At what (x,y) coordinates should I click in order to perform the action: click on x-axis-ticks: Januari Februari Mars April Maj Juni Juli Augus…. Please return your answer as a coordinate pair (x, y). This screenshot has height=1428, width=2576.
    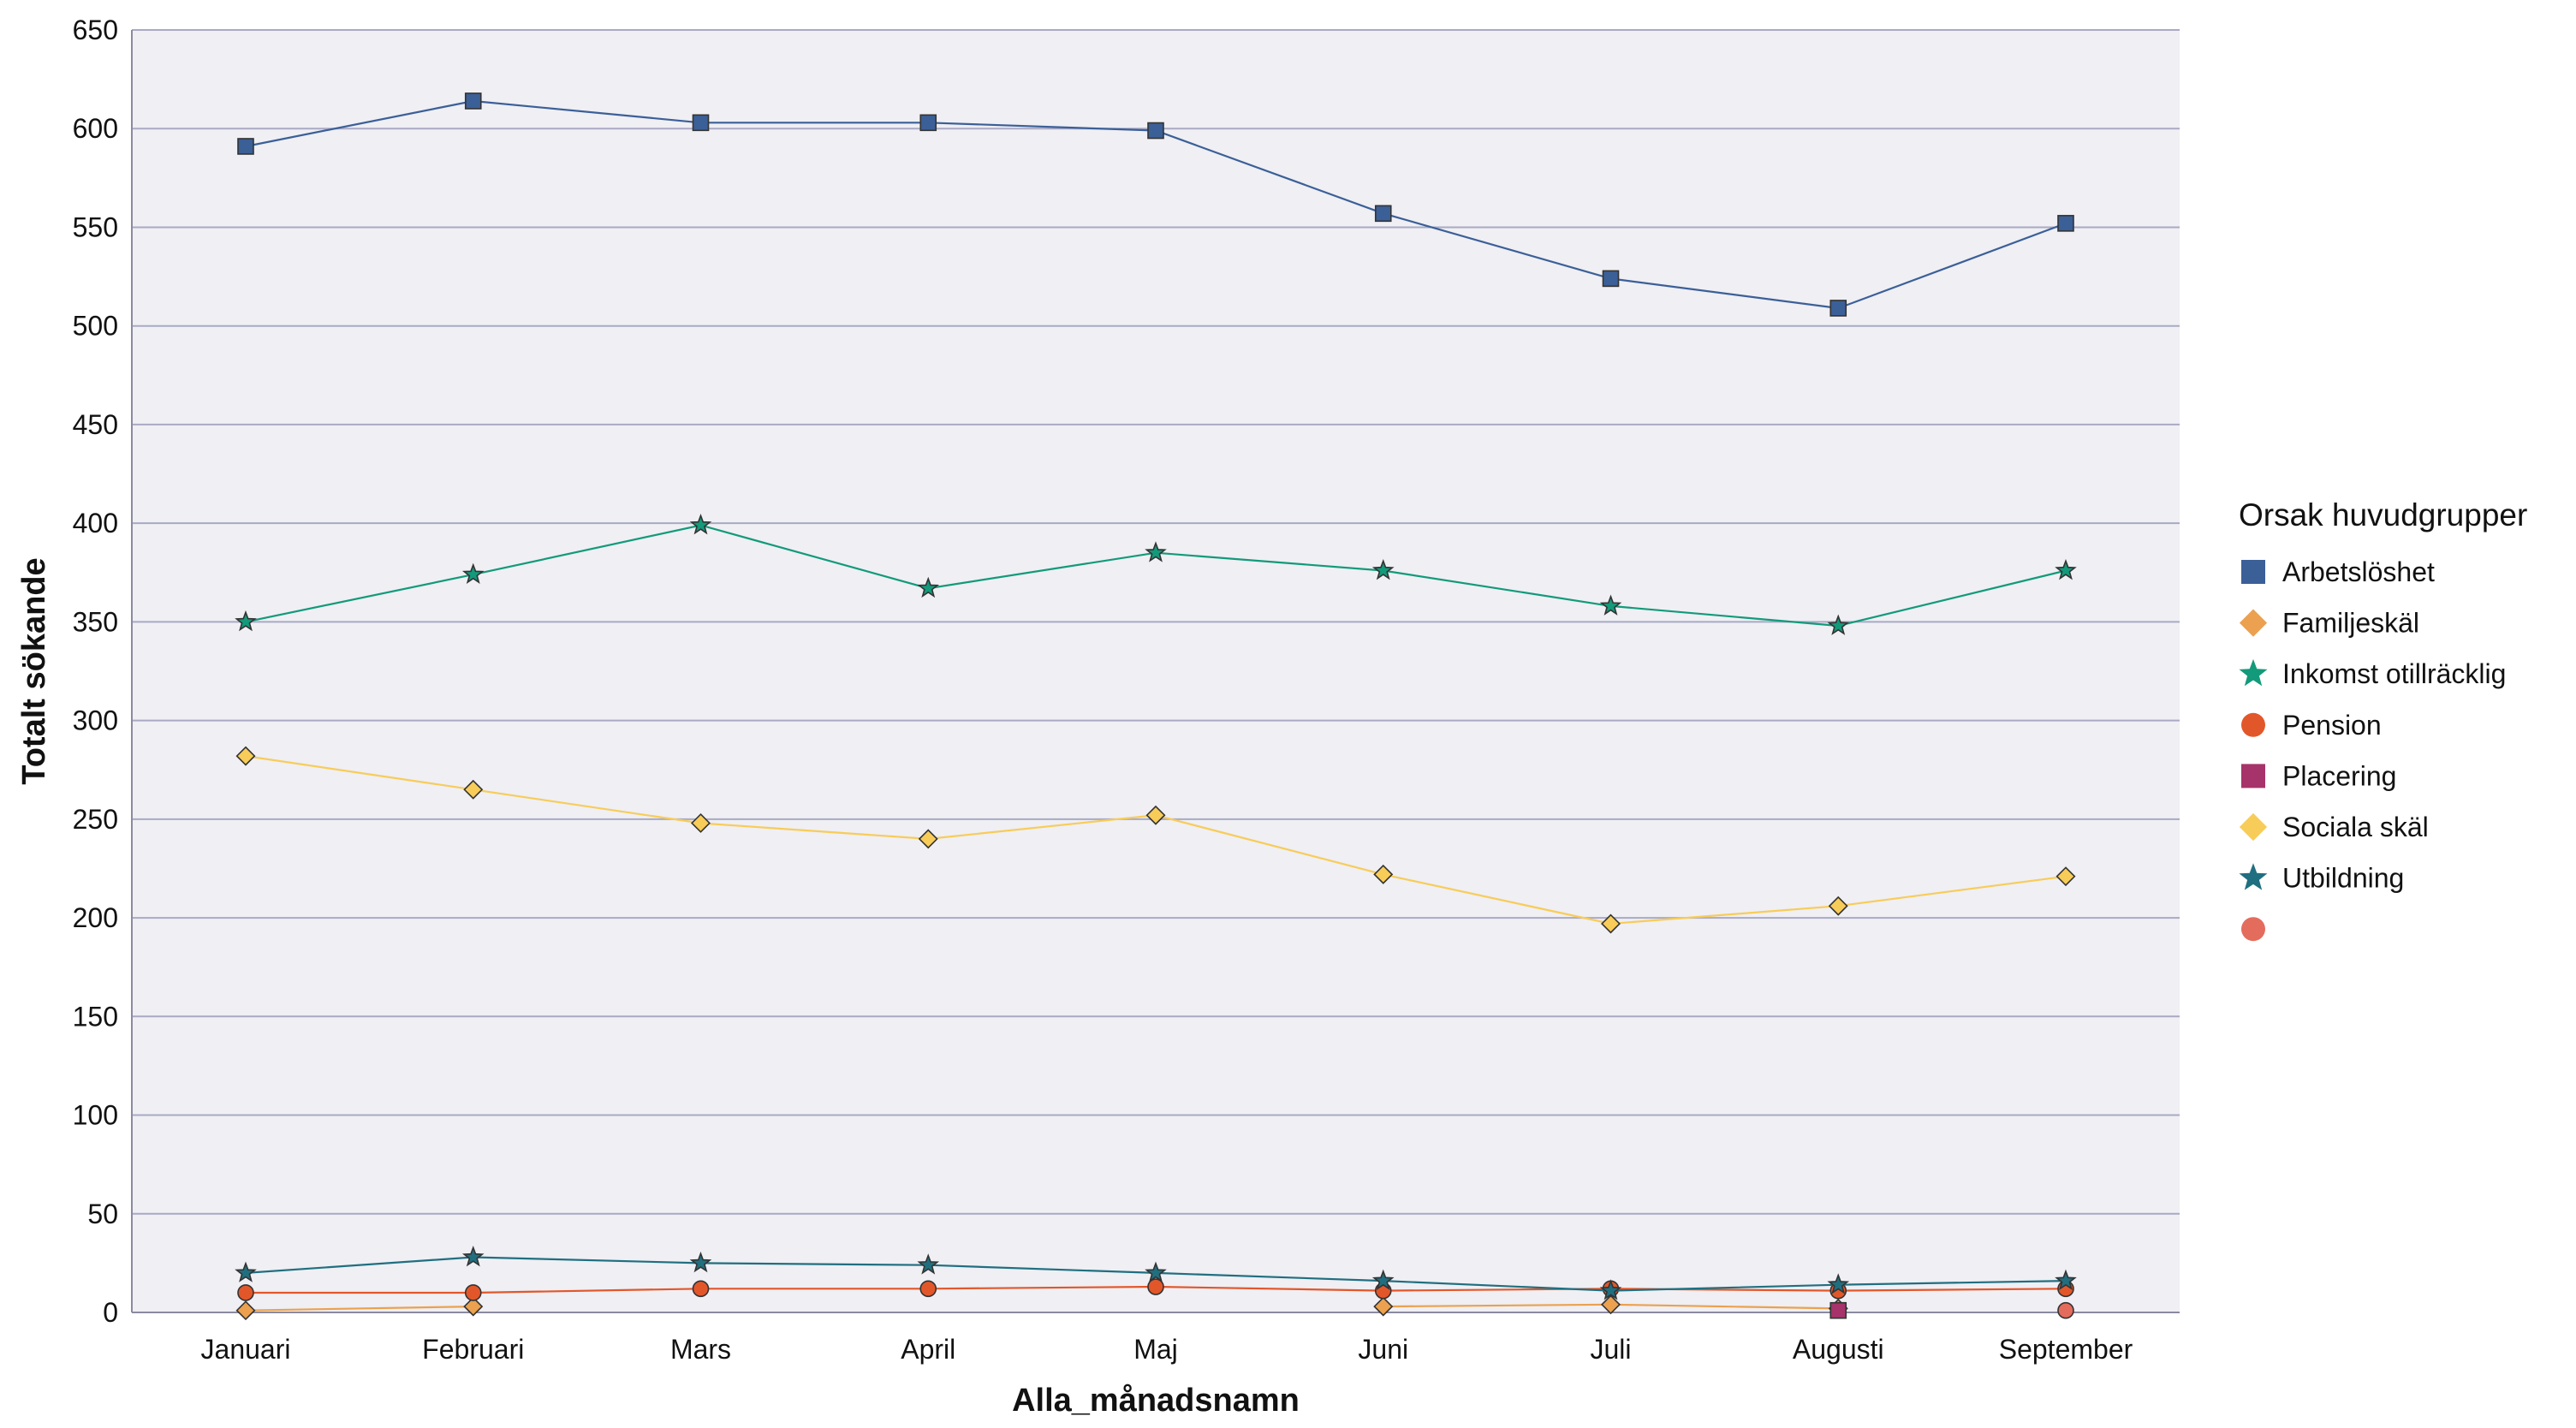
    Looking at the image, I should click on (1167, 1349).